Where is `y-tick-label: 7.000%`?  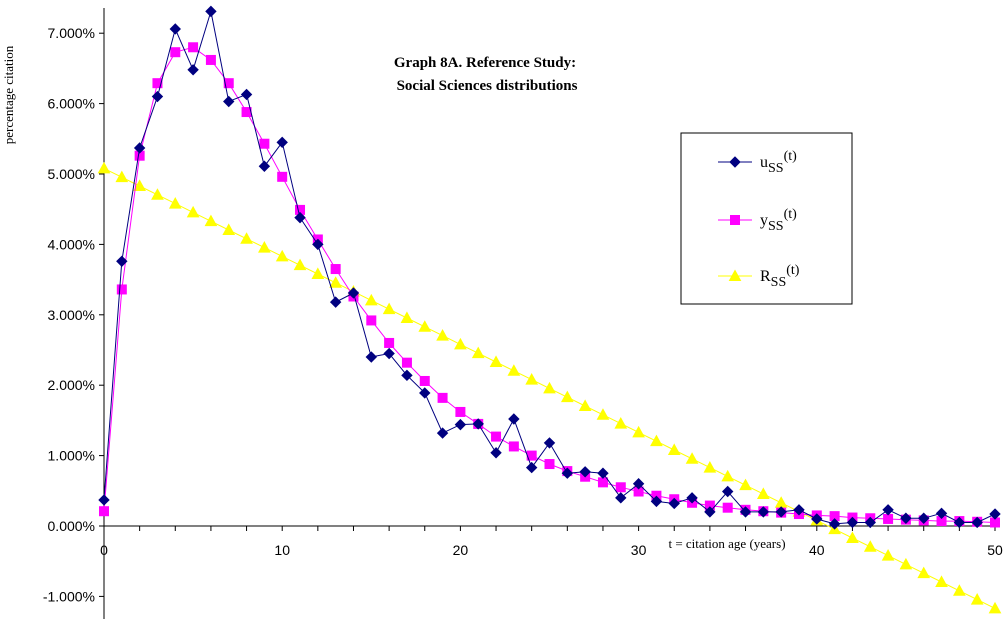 y-tick-label: 7.000% is located at coordinates (71, 33).